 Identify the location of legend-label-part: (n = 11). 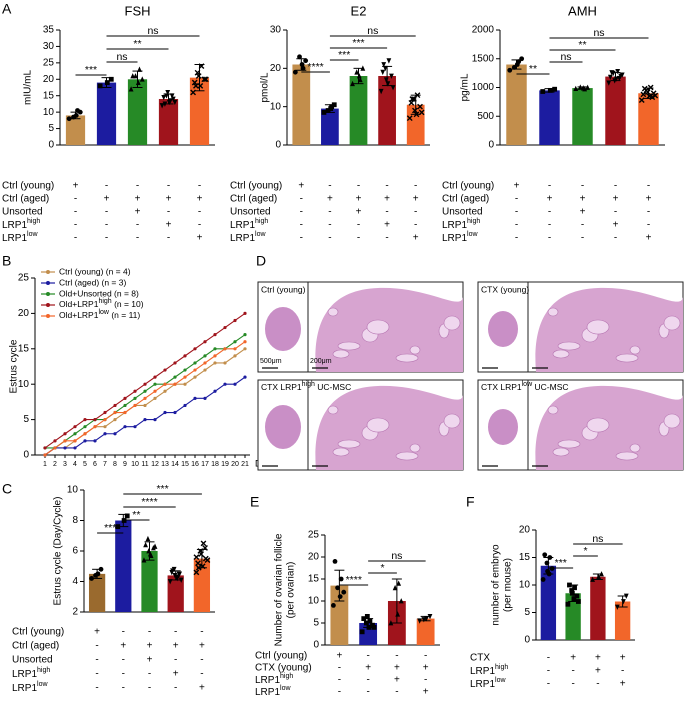
(124, 315).